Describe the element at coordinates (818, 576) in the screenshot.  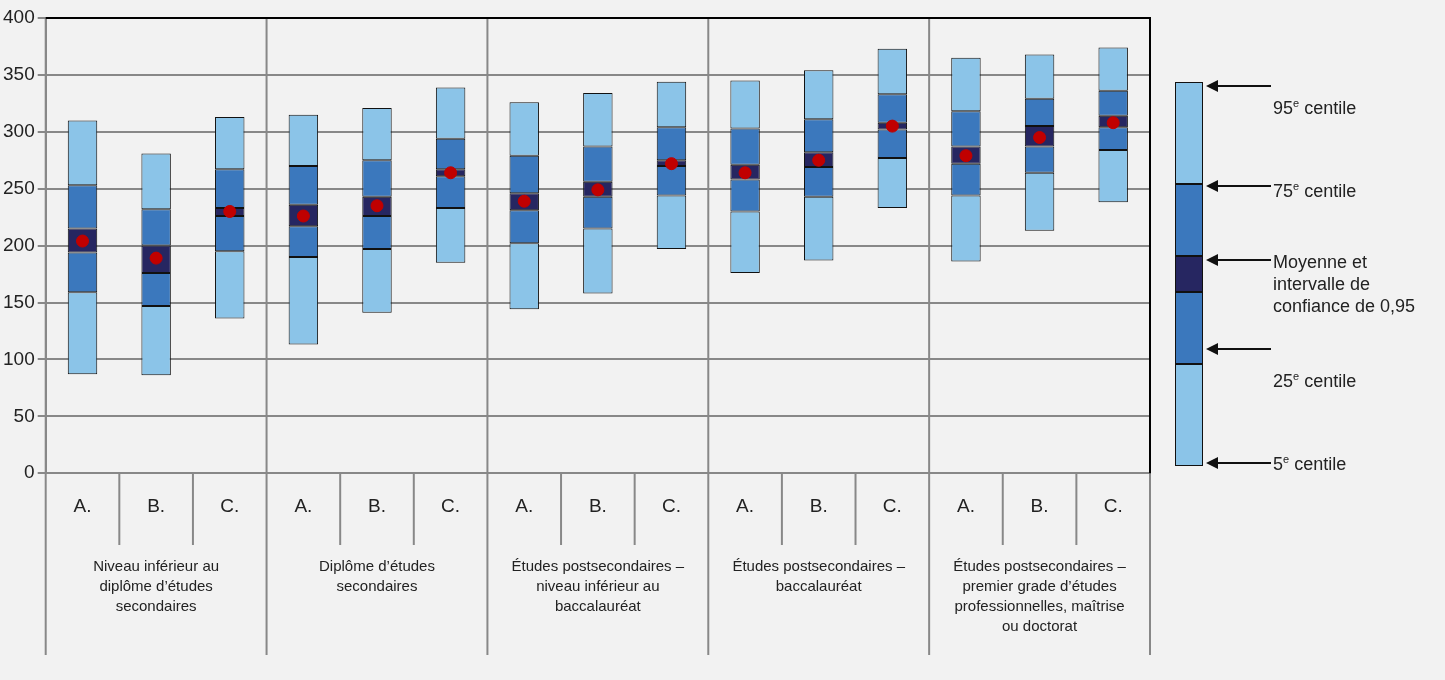
I see `text: Études postsecondaires – baccalauréat` at that location.